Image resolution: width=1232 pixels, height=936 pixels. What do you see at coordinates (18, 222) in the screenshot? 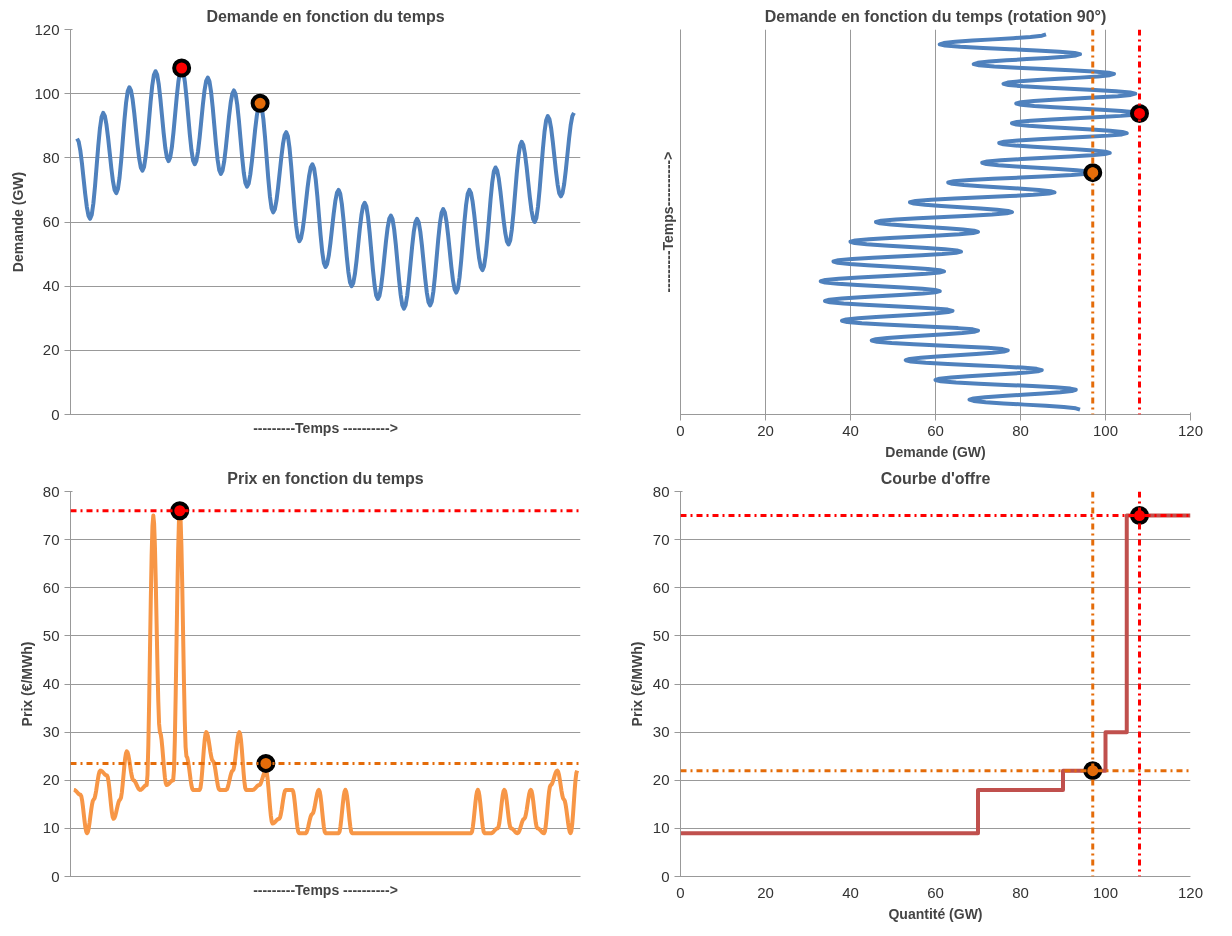
I see `y-axis-title: Demande (GW)` at bounding box center [18, 222].